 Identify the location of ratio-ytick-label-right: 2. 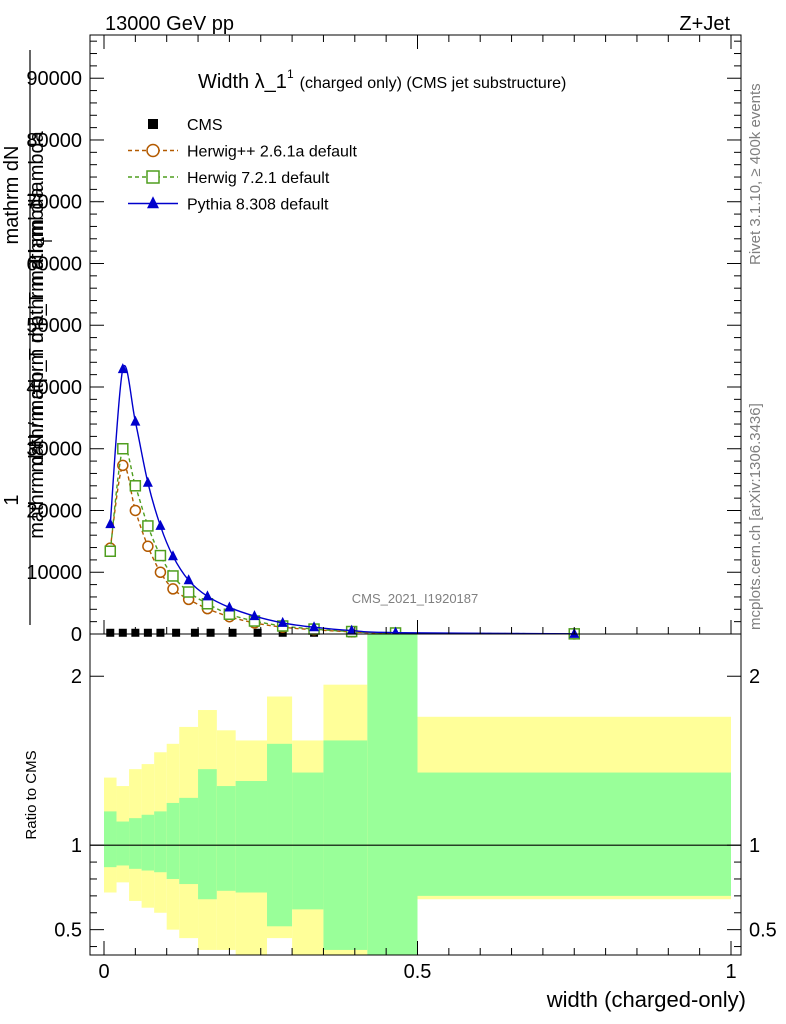
(754, 677).